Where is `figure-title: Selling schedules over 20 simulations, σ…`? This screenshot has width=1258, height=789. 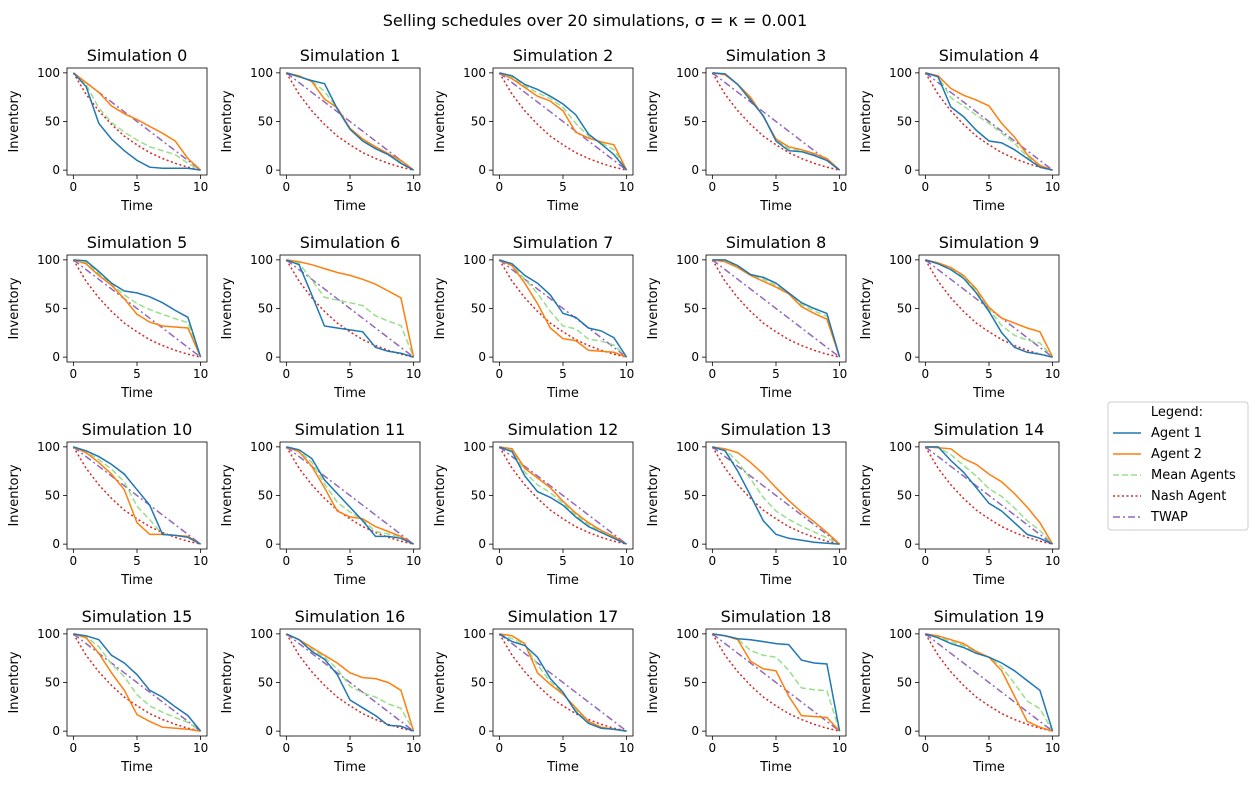
figure-title: Selling schedules over 20 simulations, σ… is located at coordinates (595, 20).